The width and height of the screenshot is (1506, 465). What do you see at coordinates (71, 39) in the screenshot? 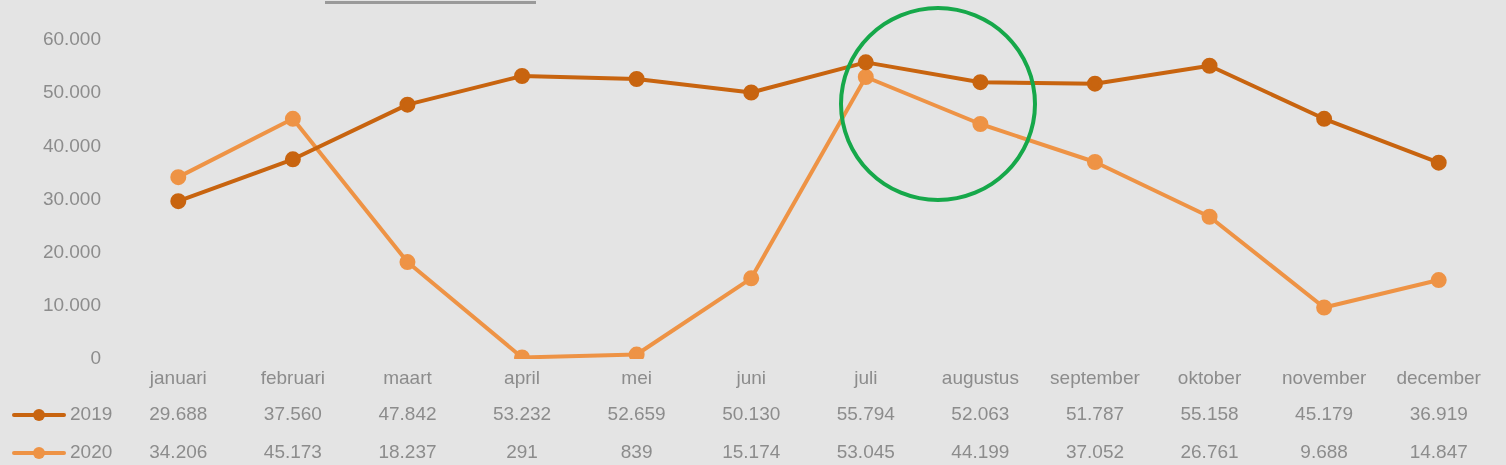
I see `y-tick-label: 60.000` at bounding box center [71, 39].